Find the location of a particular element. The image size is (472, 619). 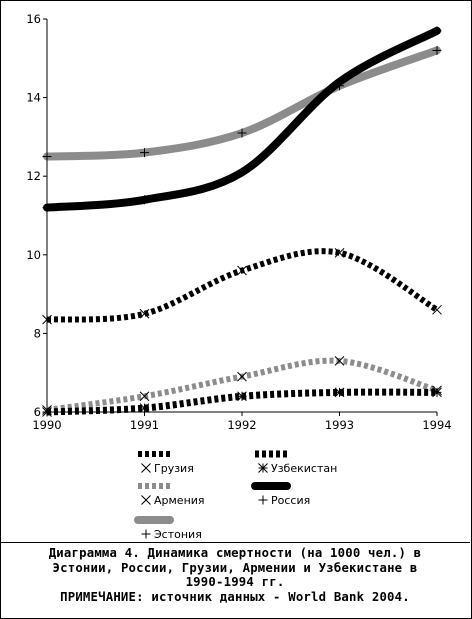

legend-item-грузия: Грузия is located at coordinates (166, 463).